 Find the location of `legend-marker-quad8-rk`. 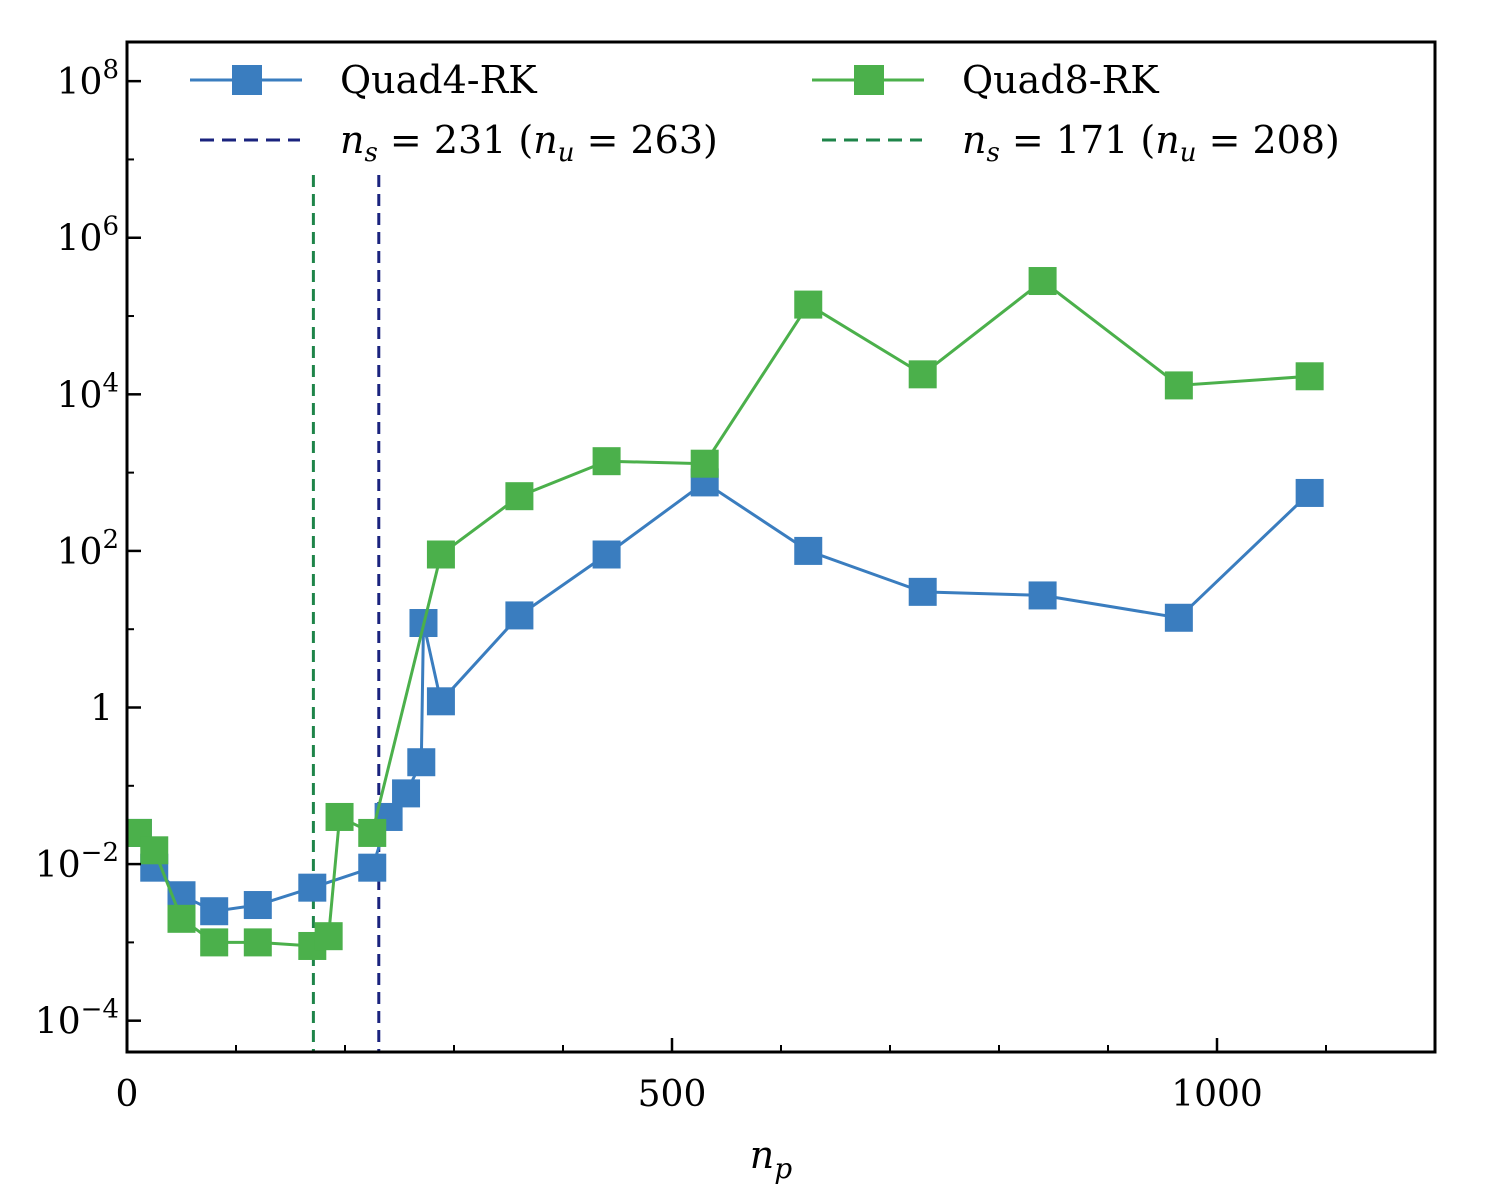

legend-marker-quad8-rk is located at coordinates (869, 80).